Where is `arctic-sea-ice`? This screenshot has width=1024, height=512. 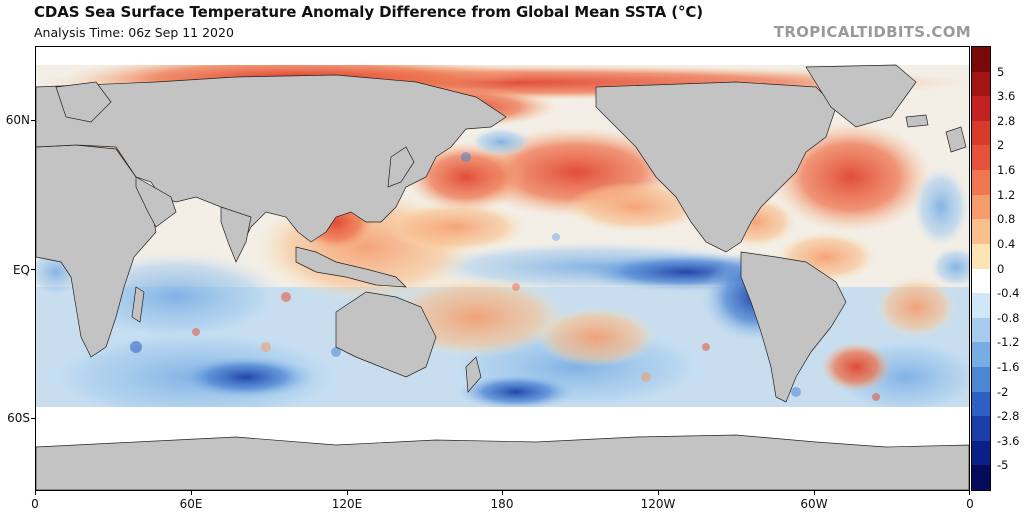 arctic-sea-ice is located at coordinates (502, 56).